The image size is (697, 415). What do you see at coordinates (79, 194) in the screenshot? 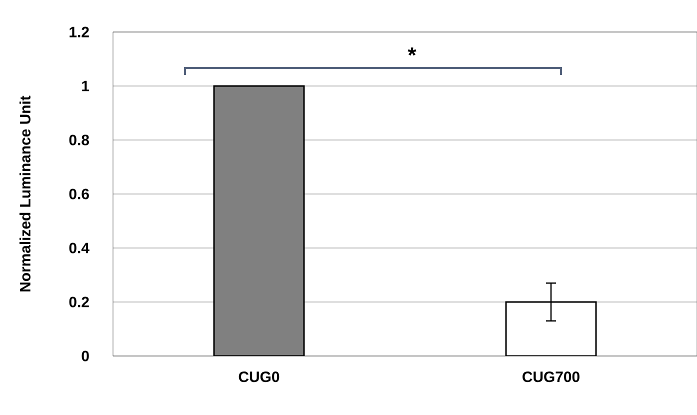
I see `y-tick-label: 0.6` at bounding box center [79, 194].